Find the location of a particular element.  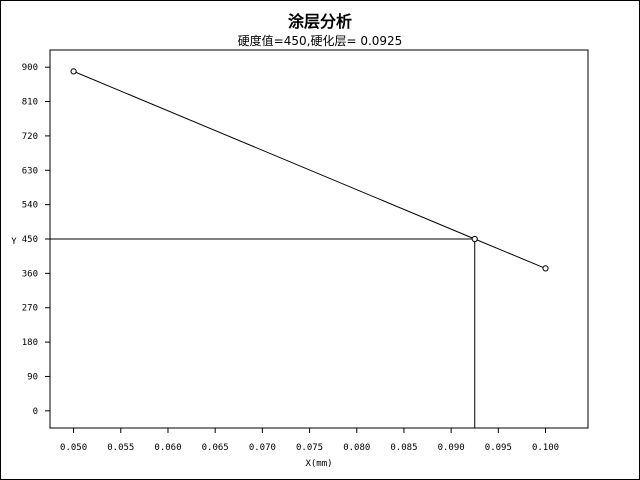

chart-subtitle: 硬度值=450,硬化层= 0.0925 is located at coordinates (320, 41).